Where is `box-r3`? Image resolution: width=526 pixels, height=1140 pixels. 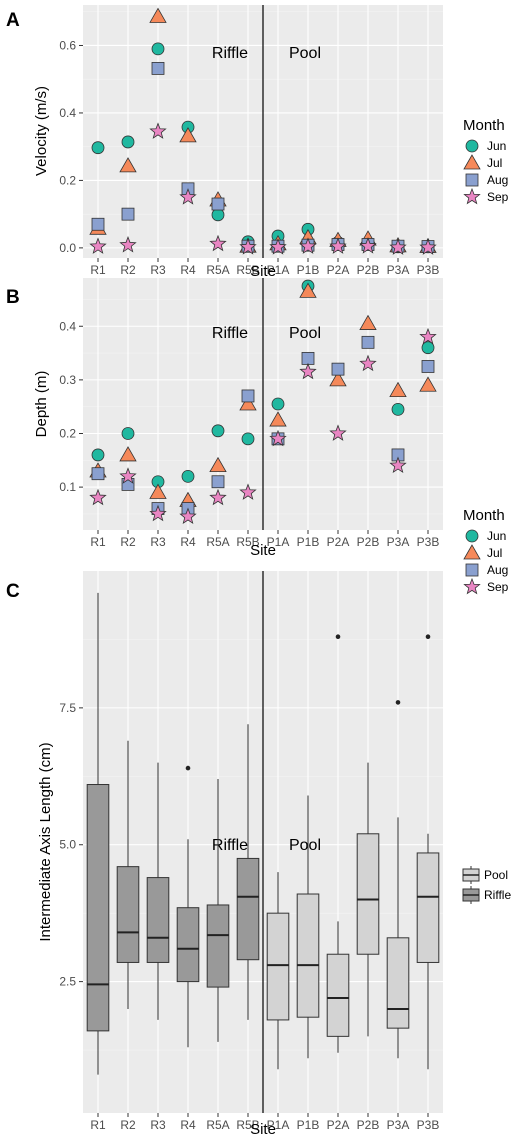 box-r3 is located at coordinates (158, 891).